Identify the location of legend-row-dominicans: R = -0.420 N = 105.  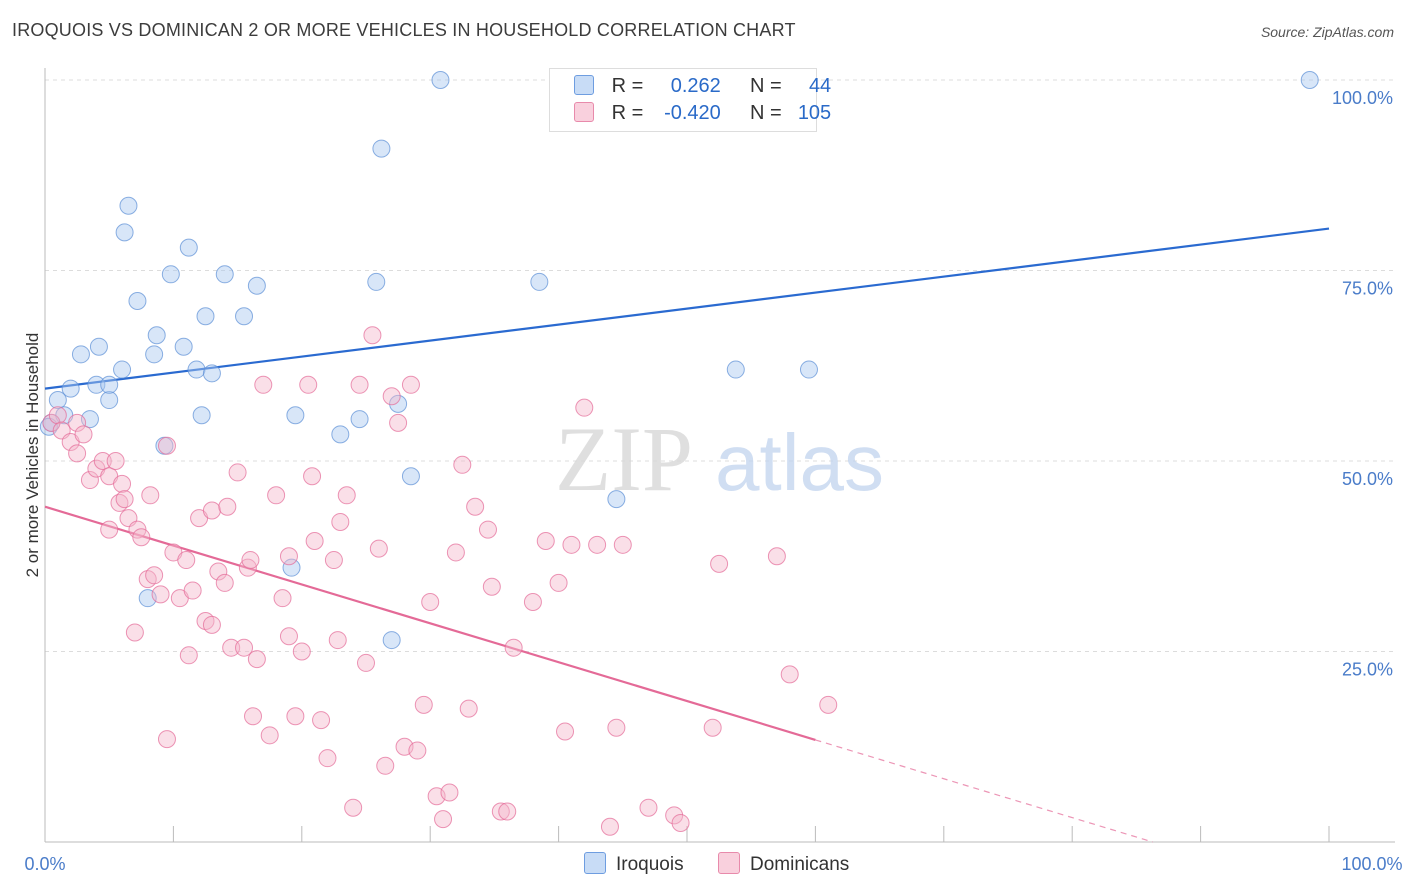
(702, 115).